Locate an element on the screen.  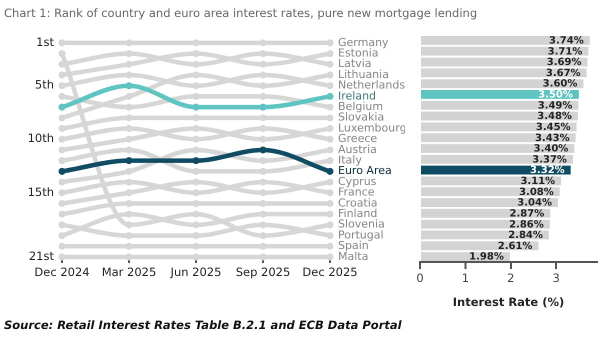
x-tick-label: 0 is located at coordinates (420, 277).